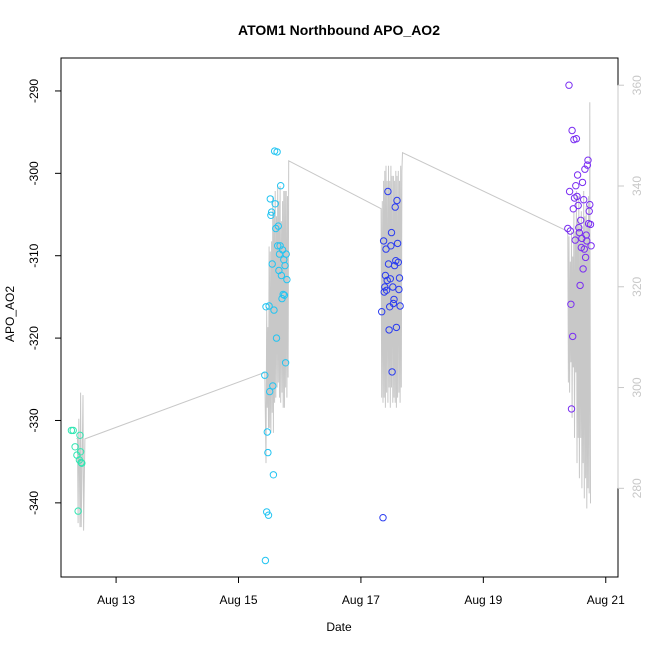 The width and height of the screenshot is (650, 650). What do you see at coordinates (361, 600) in the screenshot?
I see `x-tick-label: Aug 17` at bounding box center [361, 600].